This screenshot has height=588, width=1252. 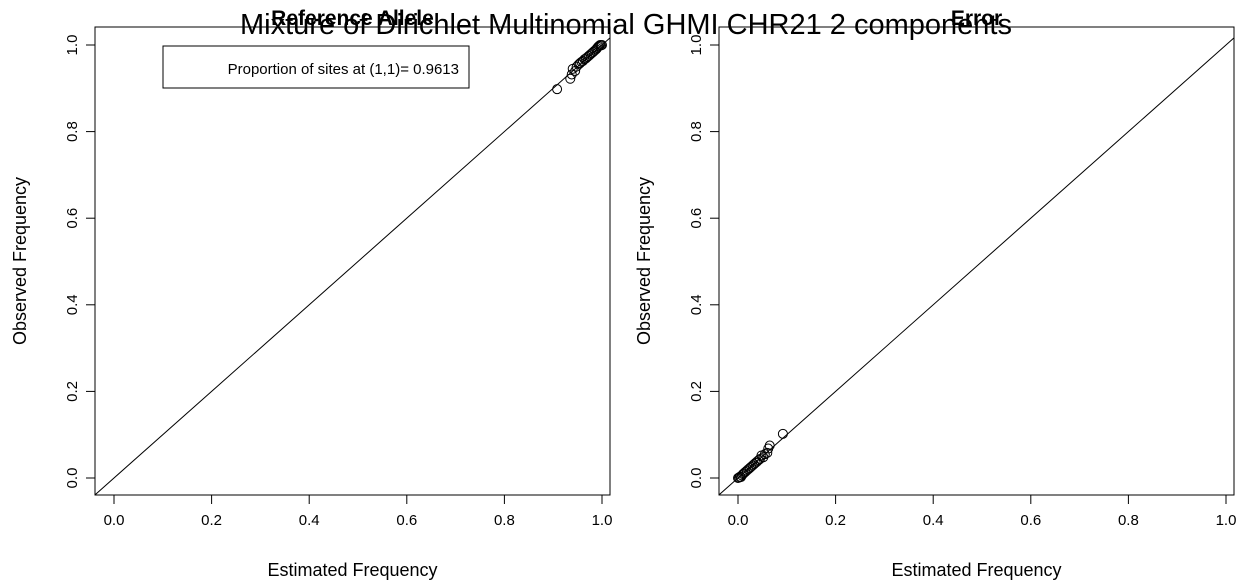 I want to click on annotation-frame, so click(x=316, y=67).